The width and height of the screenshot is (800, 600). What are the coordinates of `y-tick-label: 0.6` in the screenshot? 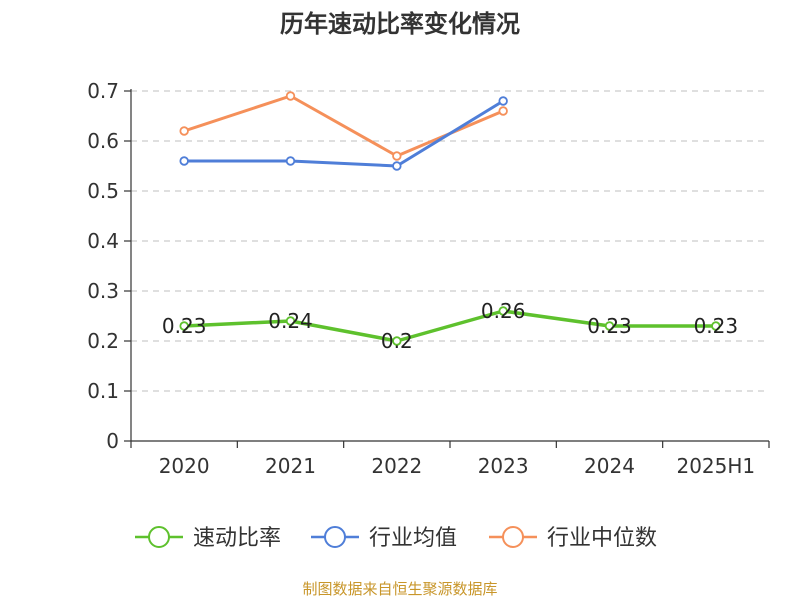 It's located at (103, 141).